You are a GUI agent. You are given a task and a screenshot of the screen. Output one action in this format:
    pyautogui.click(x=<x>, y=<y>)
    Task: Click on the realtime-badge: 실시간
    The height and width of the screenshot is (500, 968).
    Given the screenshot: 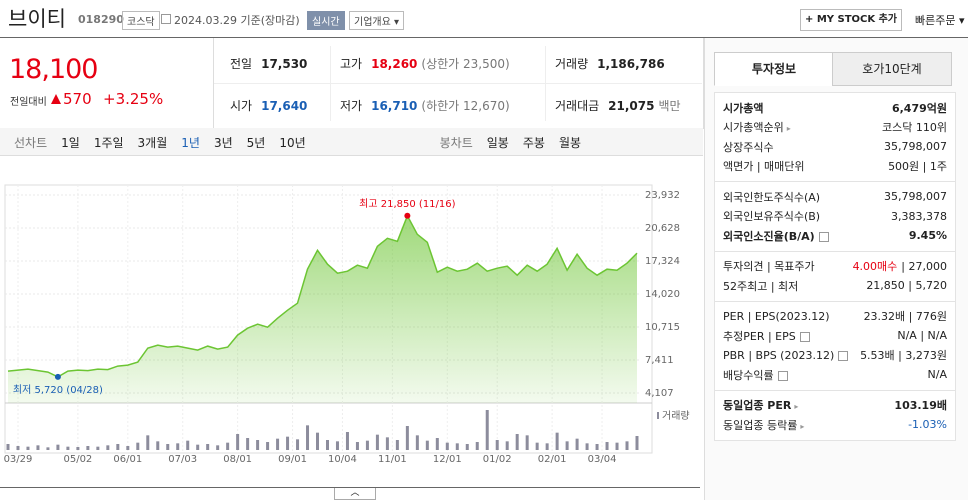 What is the action you would take?
    pyautogui.click(x=326, y=20)
    